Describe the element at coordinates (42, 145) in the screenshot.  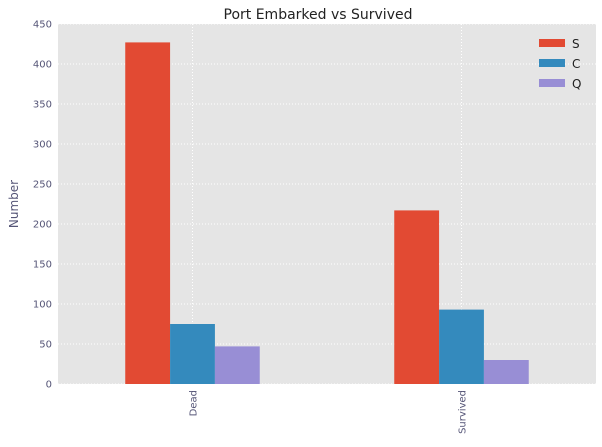
I see `y-tick-label: 300` at that location.